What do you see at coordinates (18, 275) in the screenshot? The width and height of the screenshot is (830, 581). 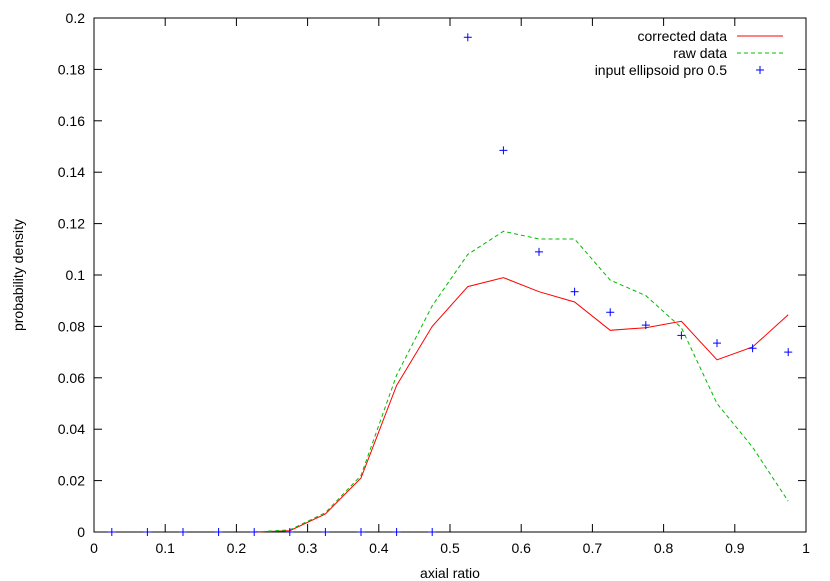 I see `y-axis-label: probability density` at bounding box center [18, 275].